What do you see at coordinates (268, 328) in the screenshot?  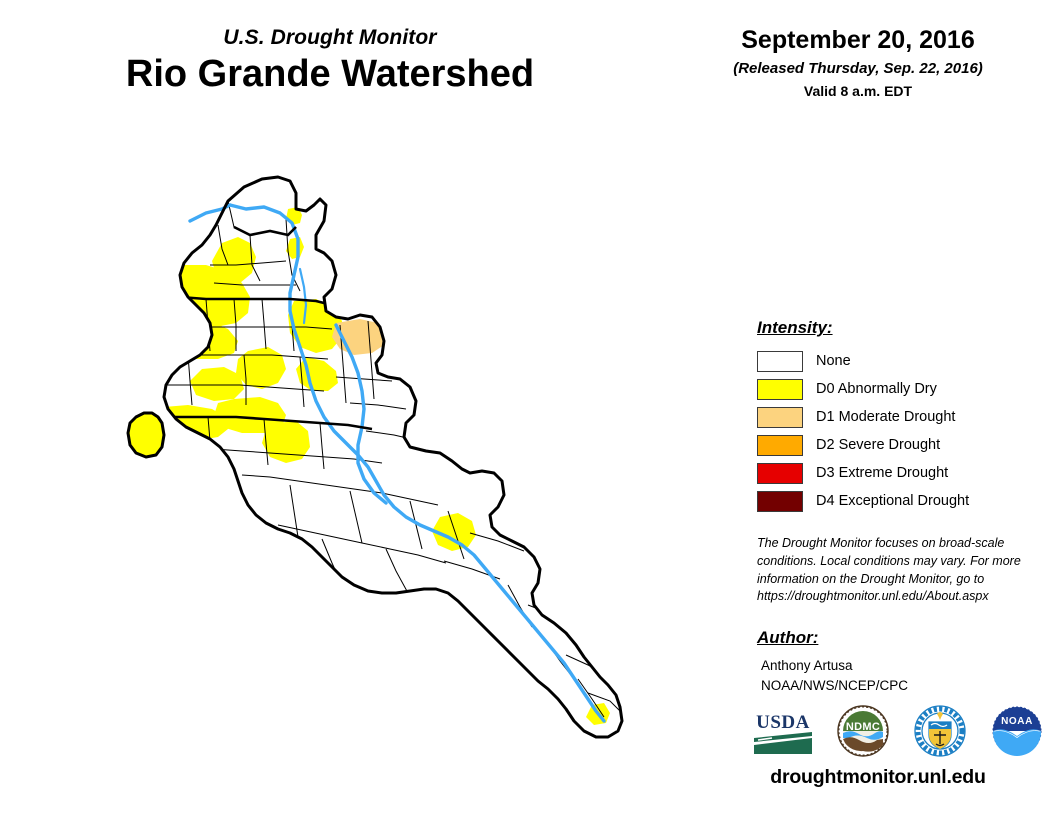 I see `map-state-lines` at bounding box center [268, 328].